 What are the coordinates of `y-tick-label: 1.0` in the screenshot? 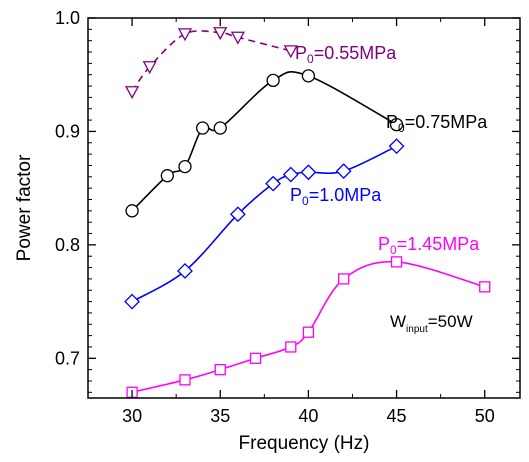 It's located at (67, 18).